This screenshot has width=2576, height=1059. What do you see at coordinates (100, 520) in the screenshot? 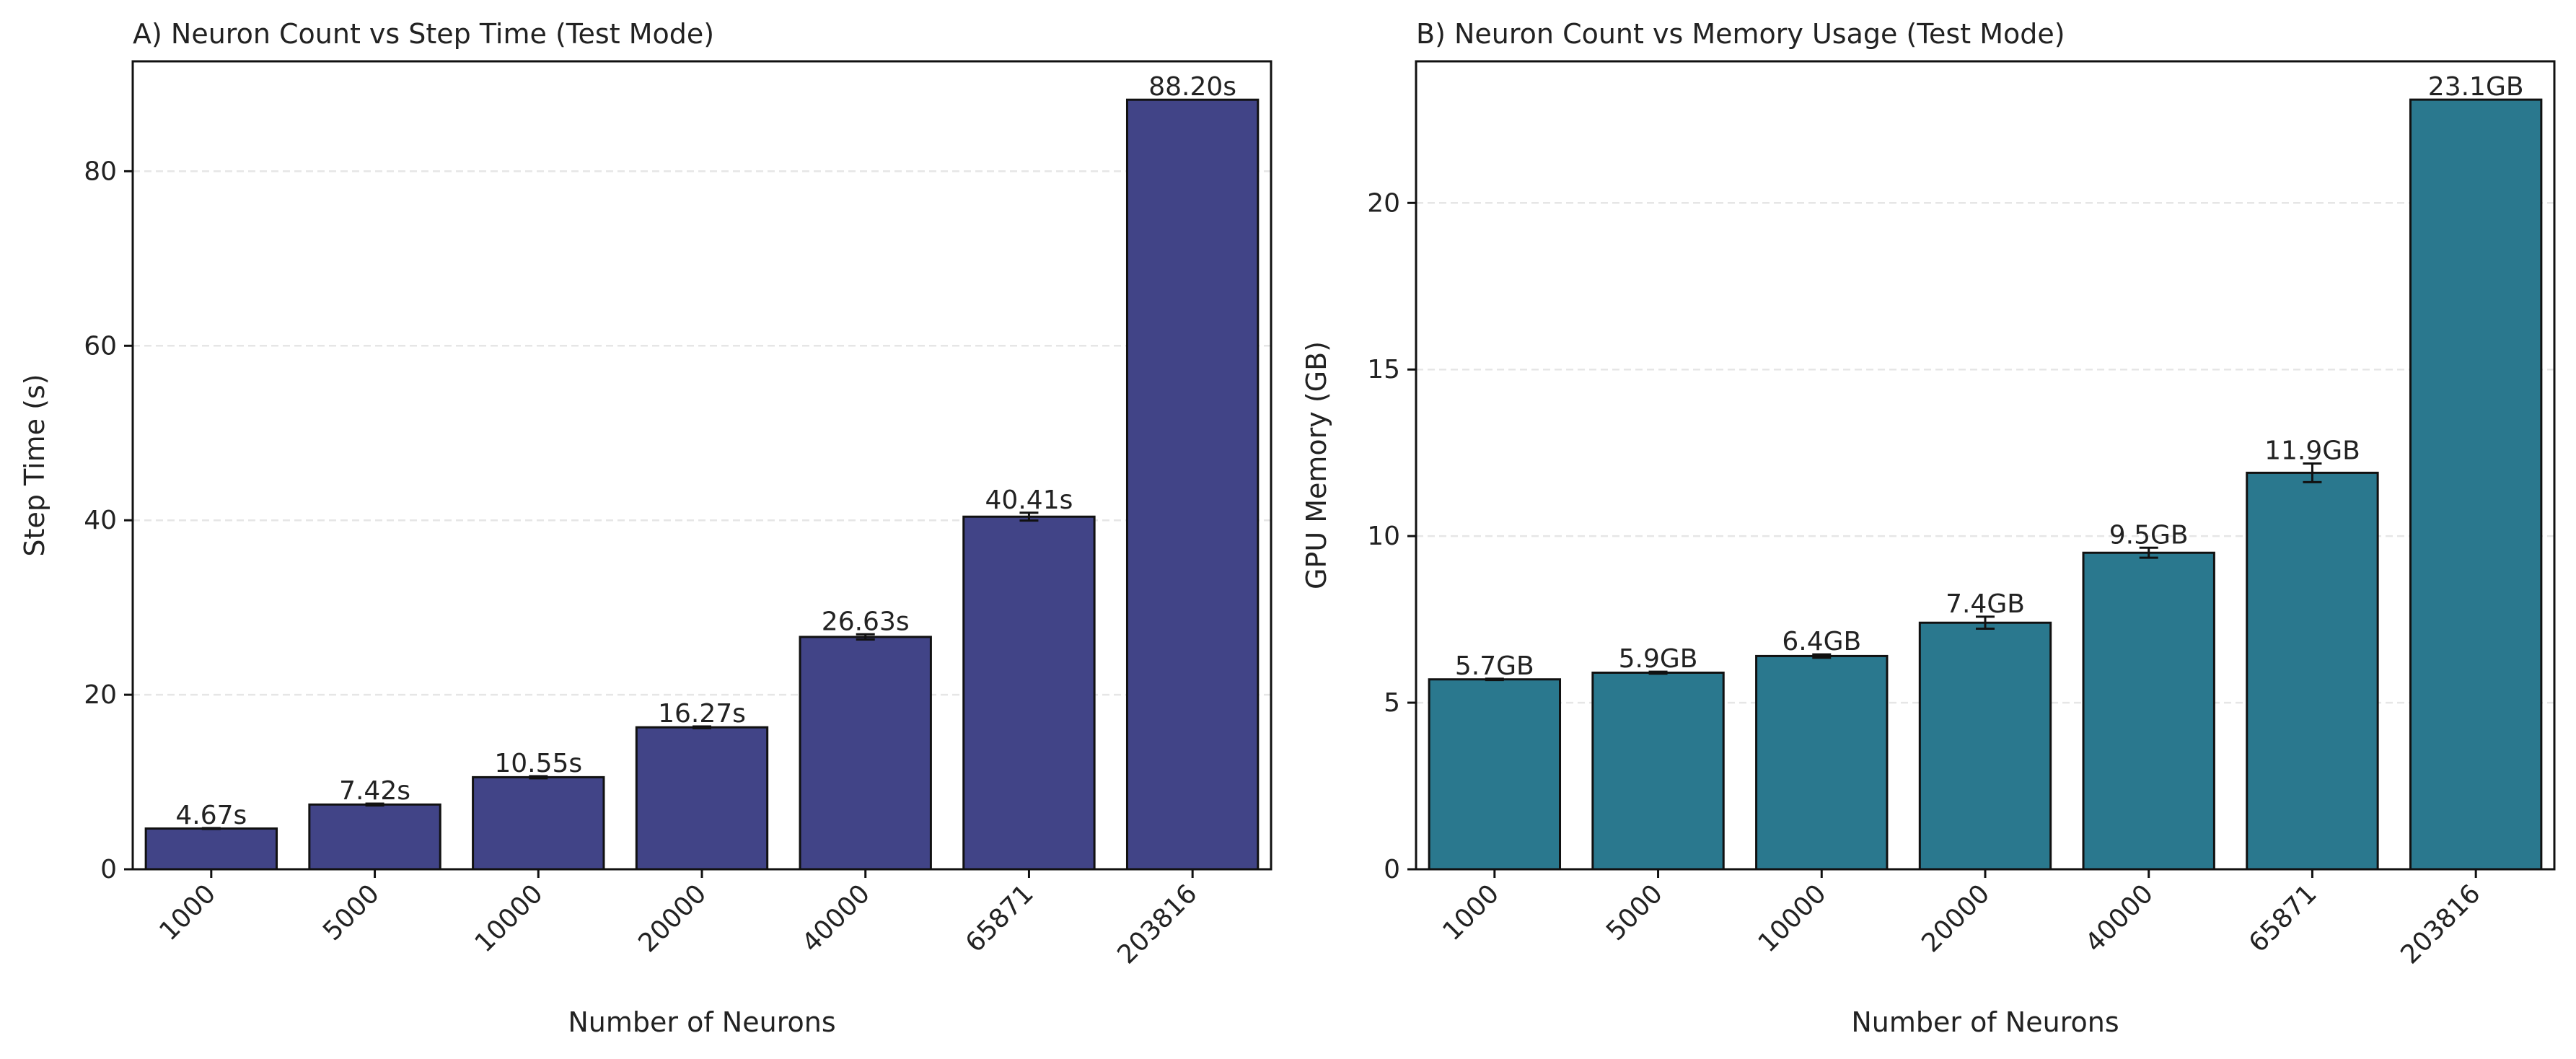
I see `y-tick-label: 40` at bounding box center [100, 520].